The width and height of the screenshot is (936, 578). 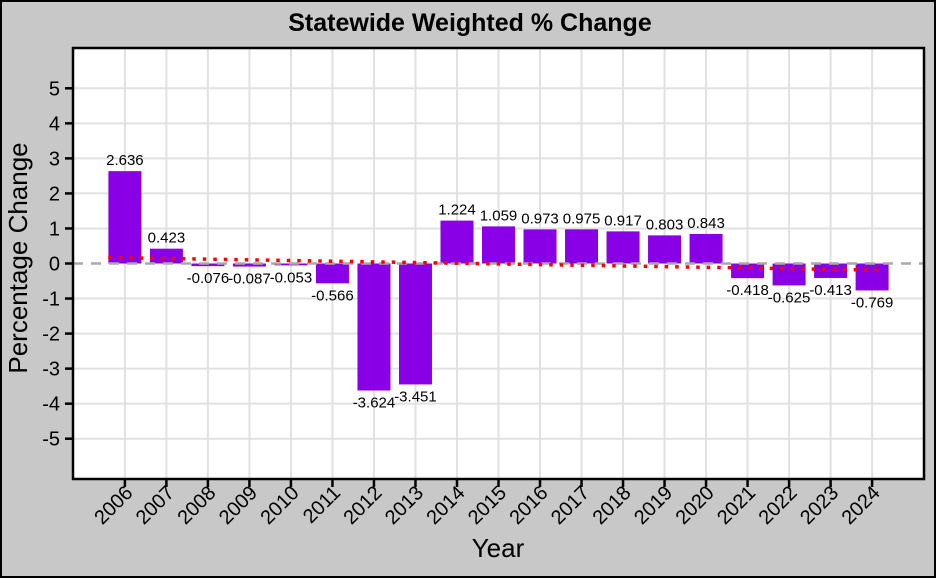 What do you see at coordinates (789, 274) in the screenshot?
I see `bar-2022` at bounding box center [789, 274].